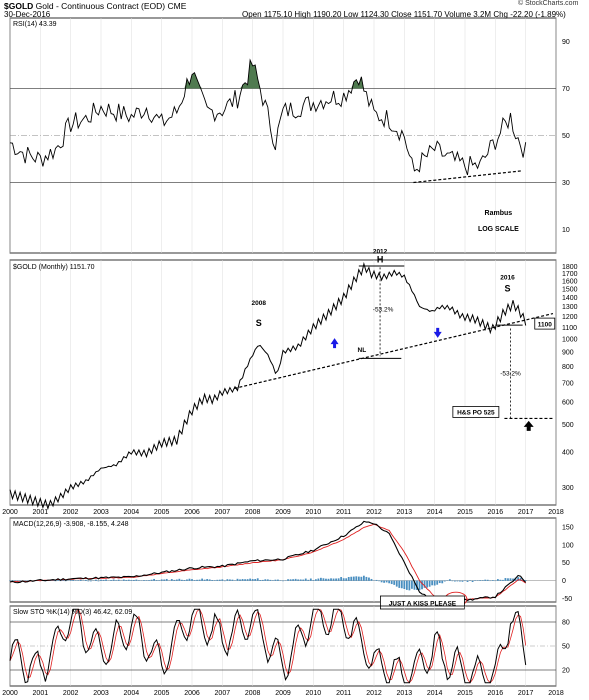 Image resolution: width=589 pixels, height=700 pixels. I want to click on rsi-tick-label: 30, so click(566, 183).